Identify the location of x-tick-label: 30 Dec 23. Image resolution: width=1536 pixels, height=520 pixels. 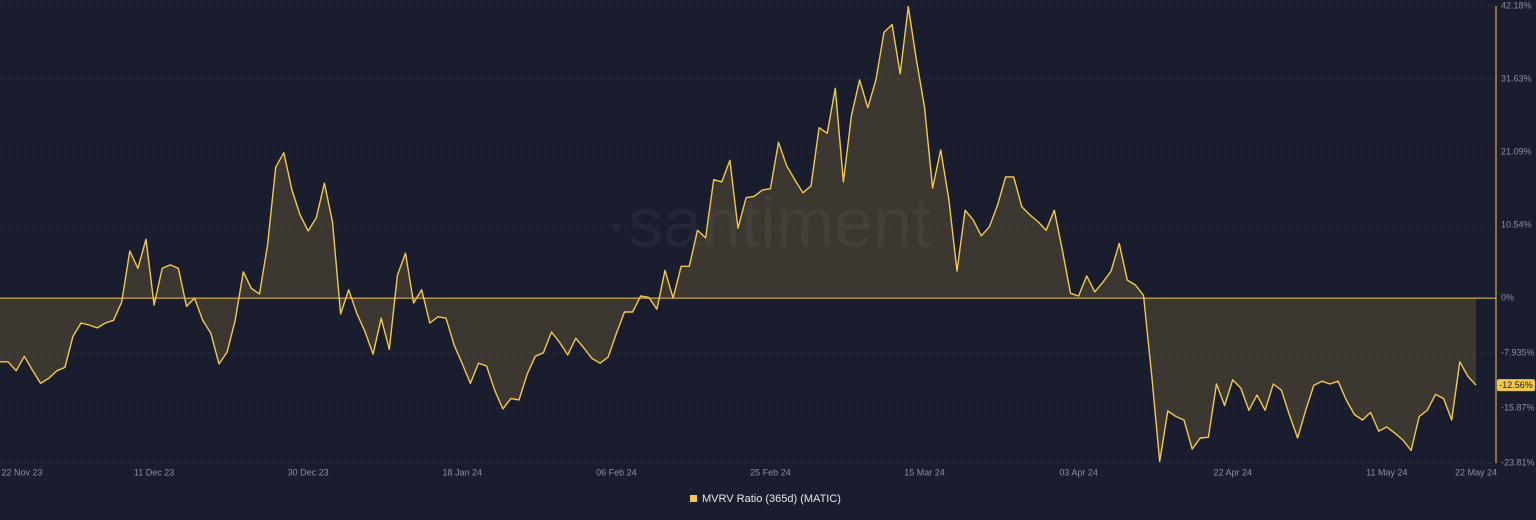
(308, 472).